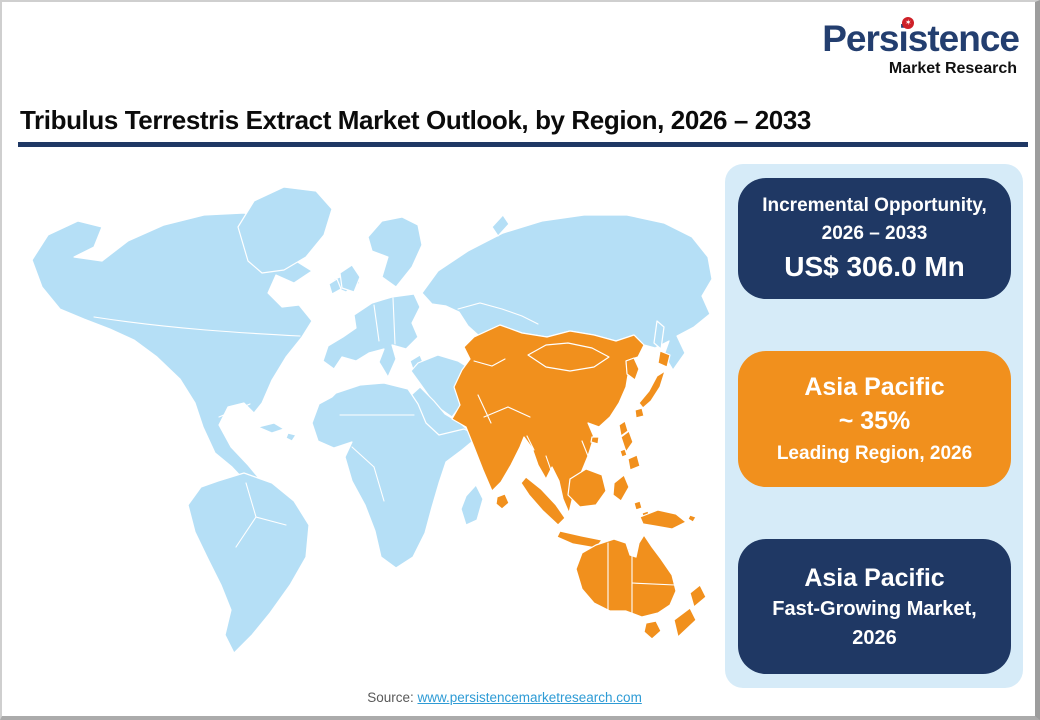 This screenshot has width=1040, height=720. Describe the element at coordinates (285, 230) in the screenshot. I see `region-greenland` at that location.